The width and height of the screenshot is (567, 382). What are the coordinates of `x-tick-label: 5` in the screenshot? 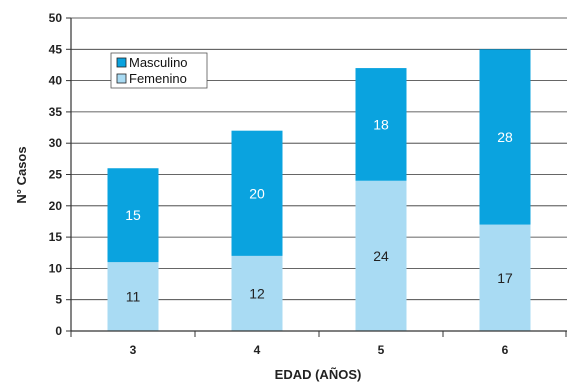 It's located at (381, 350).